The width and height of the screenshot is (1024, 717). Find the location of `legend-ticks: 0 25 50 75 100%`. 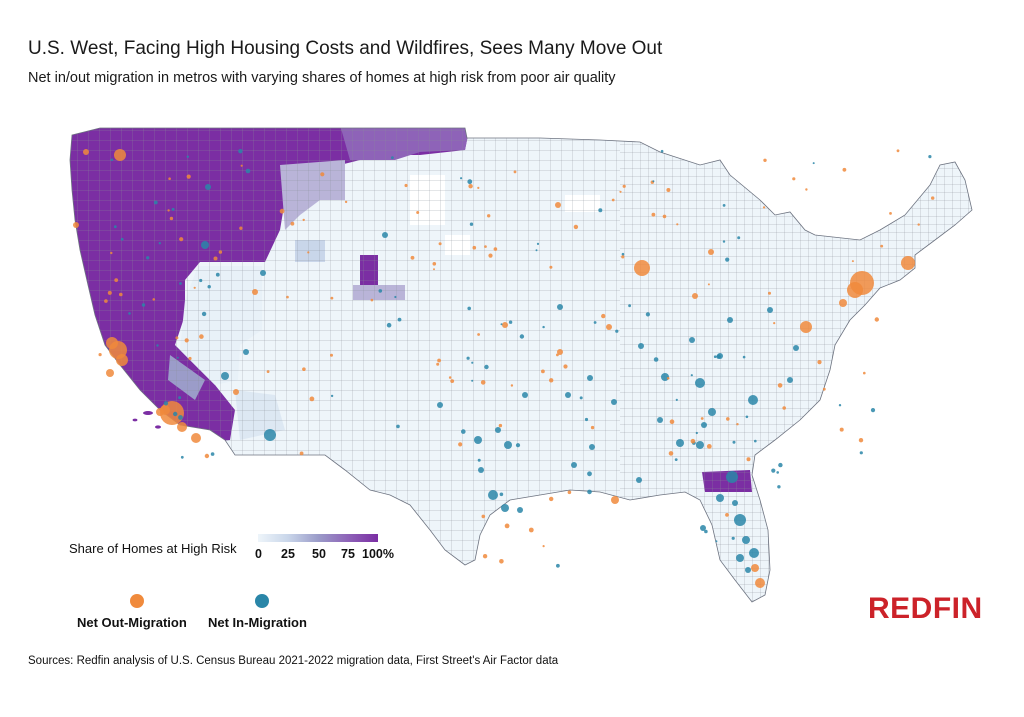

legend-ticks: 0 25 50 75 100% is located at coordinates (330, 555).